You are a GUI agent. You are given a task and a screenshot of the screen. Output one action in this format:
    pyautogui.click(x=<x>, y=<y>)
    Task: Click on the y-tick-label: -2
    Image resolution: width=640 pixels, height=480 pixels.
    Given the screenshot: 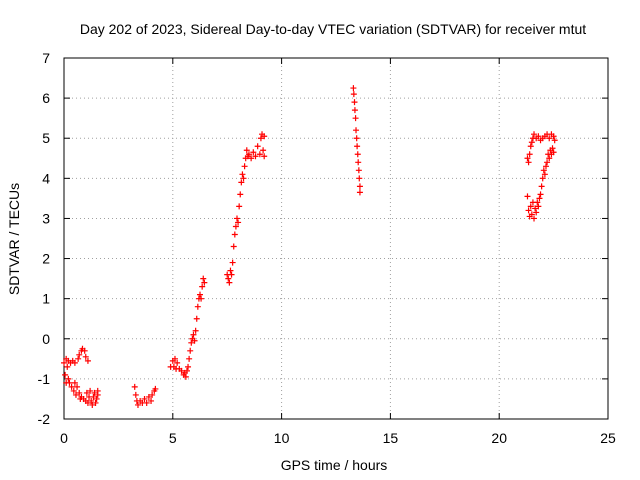 What is the action you would take?
    pyautogui.click(x=44, y=419)
    